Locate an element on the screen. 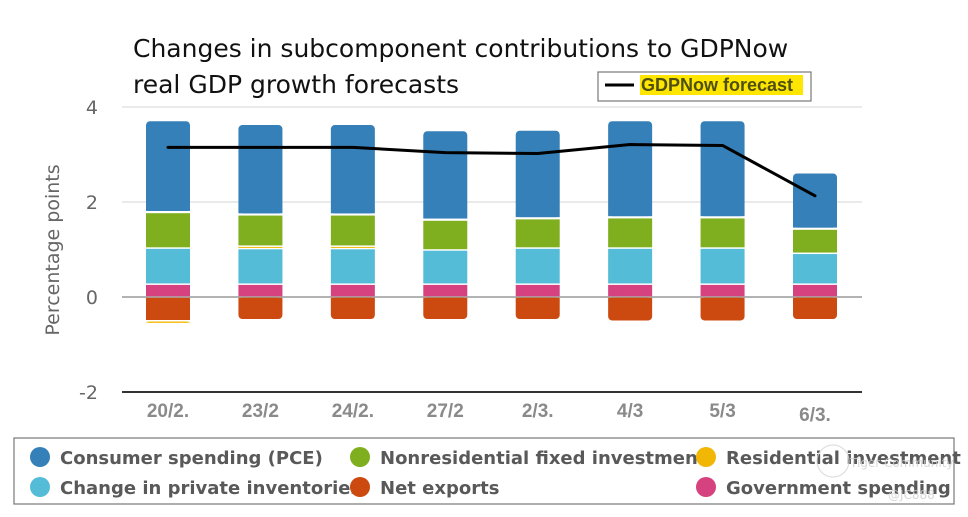 This screenshot has height=517, width=968. watermark-brand: Tiger Community is located at coordinates (901, 463).